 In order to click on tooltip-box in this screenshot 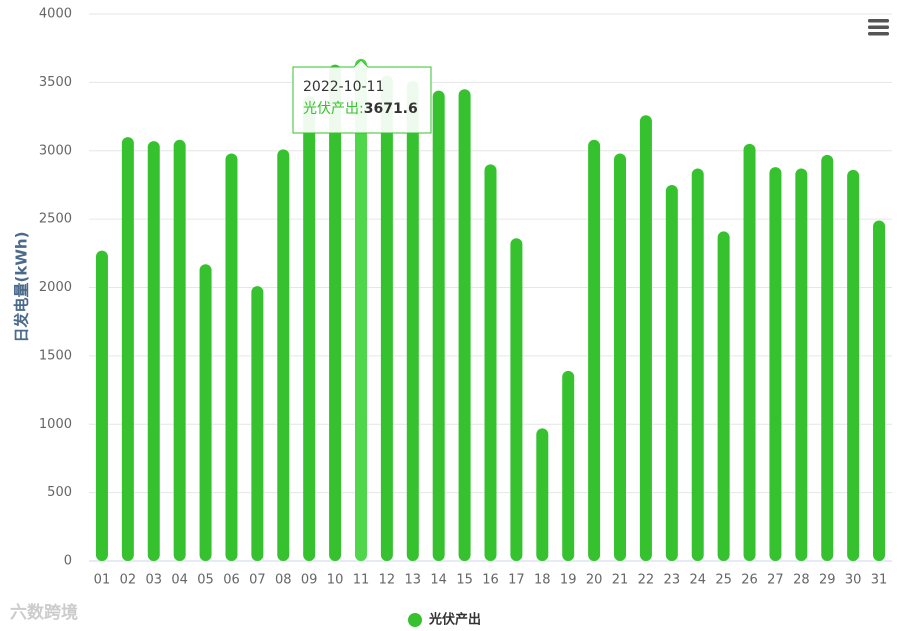, I will do `click(362, 96)`.